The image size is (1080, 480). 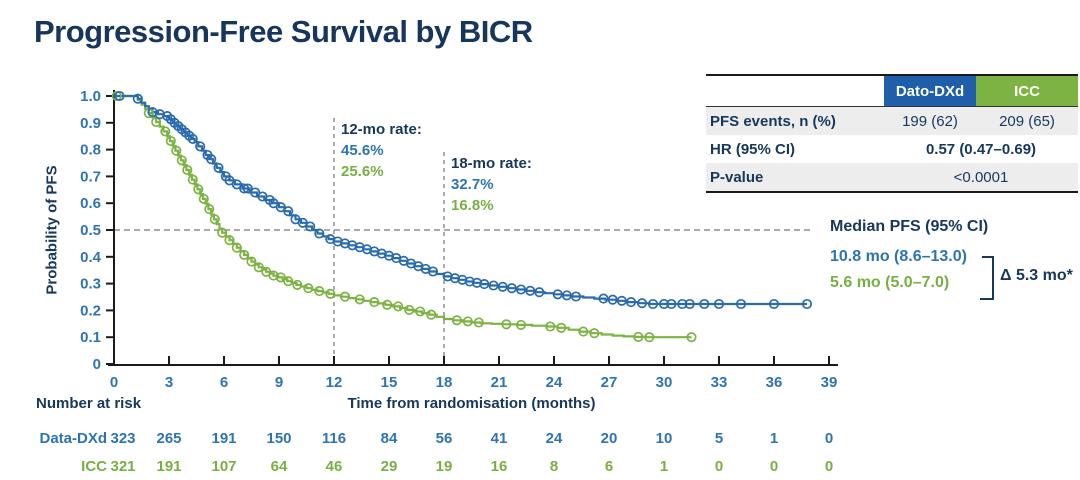 What do you see at coordinates (444, 466) in the screenshot?
I see `at-risk-value: 19` at bounding box center [444, 466].